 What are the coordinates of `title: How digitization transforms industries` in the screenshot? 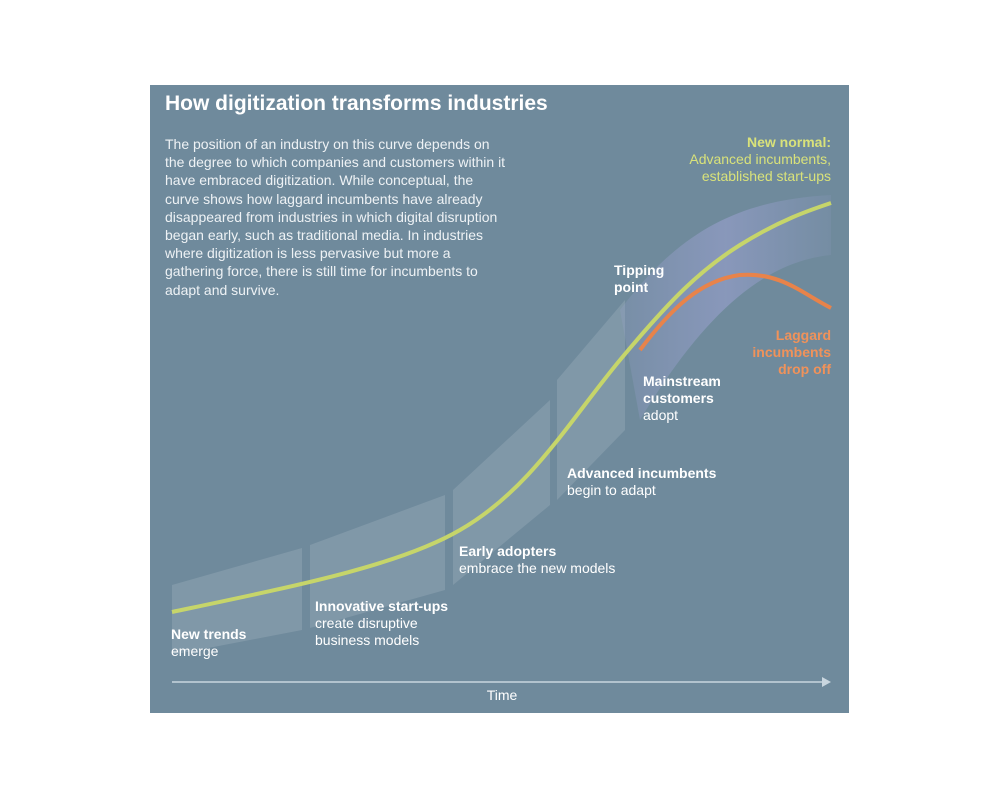 It's located at (356, 103).